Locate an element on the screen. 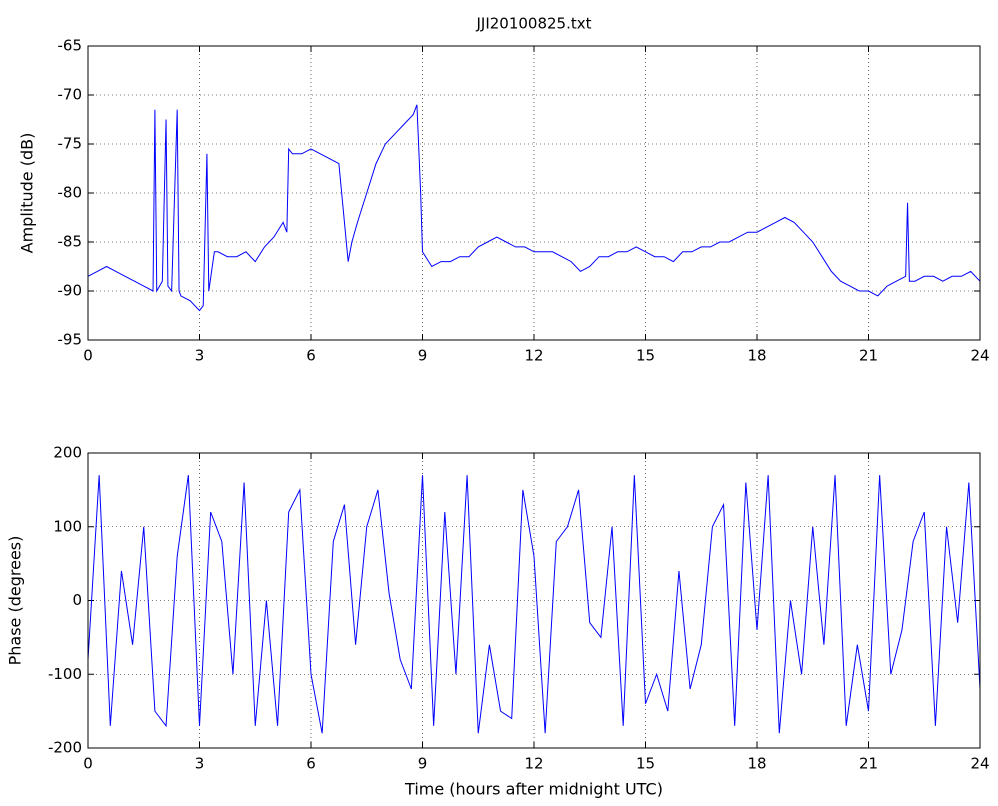 This screenshot has height=806, width=998. y-tick-label: -100 is located at coordinates (65, 674).